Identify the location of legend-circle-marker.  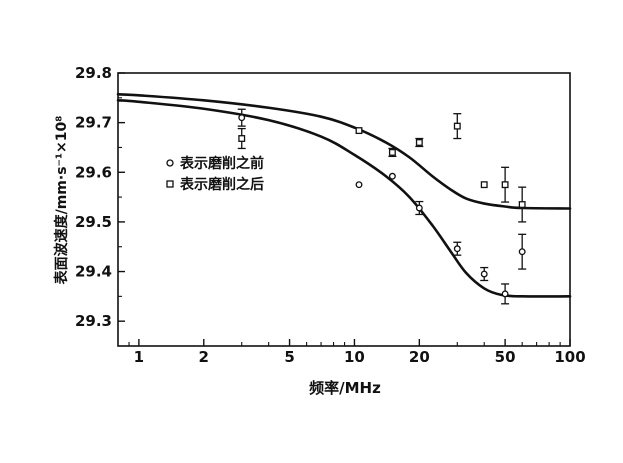
(170, 163).